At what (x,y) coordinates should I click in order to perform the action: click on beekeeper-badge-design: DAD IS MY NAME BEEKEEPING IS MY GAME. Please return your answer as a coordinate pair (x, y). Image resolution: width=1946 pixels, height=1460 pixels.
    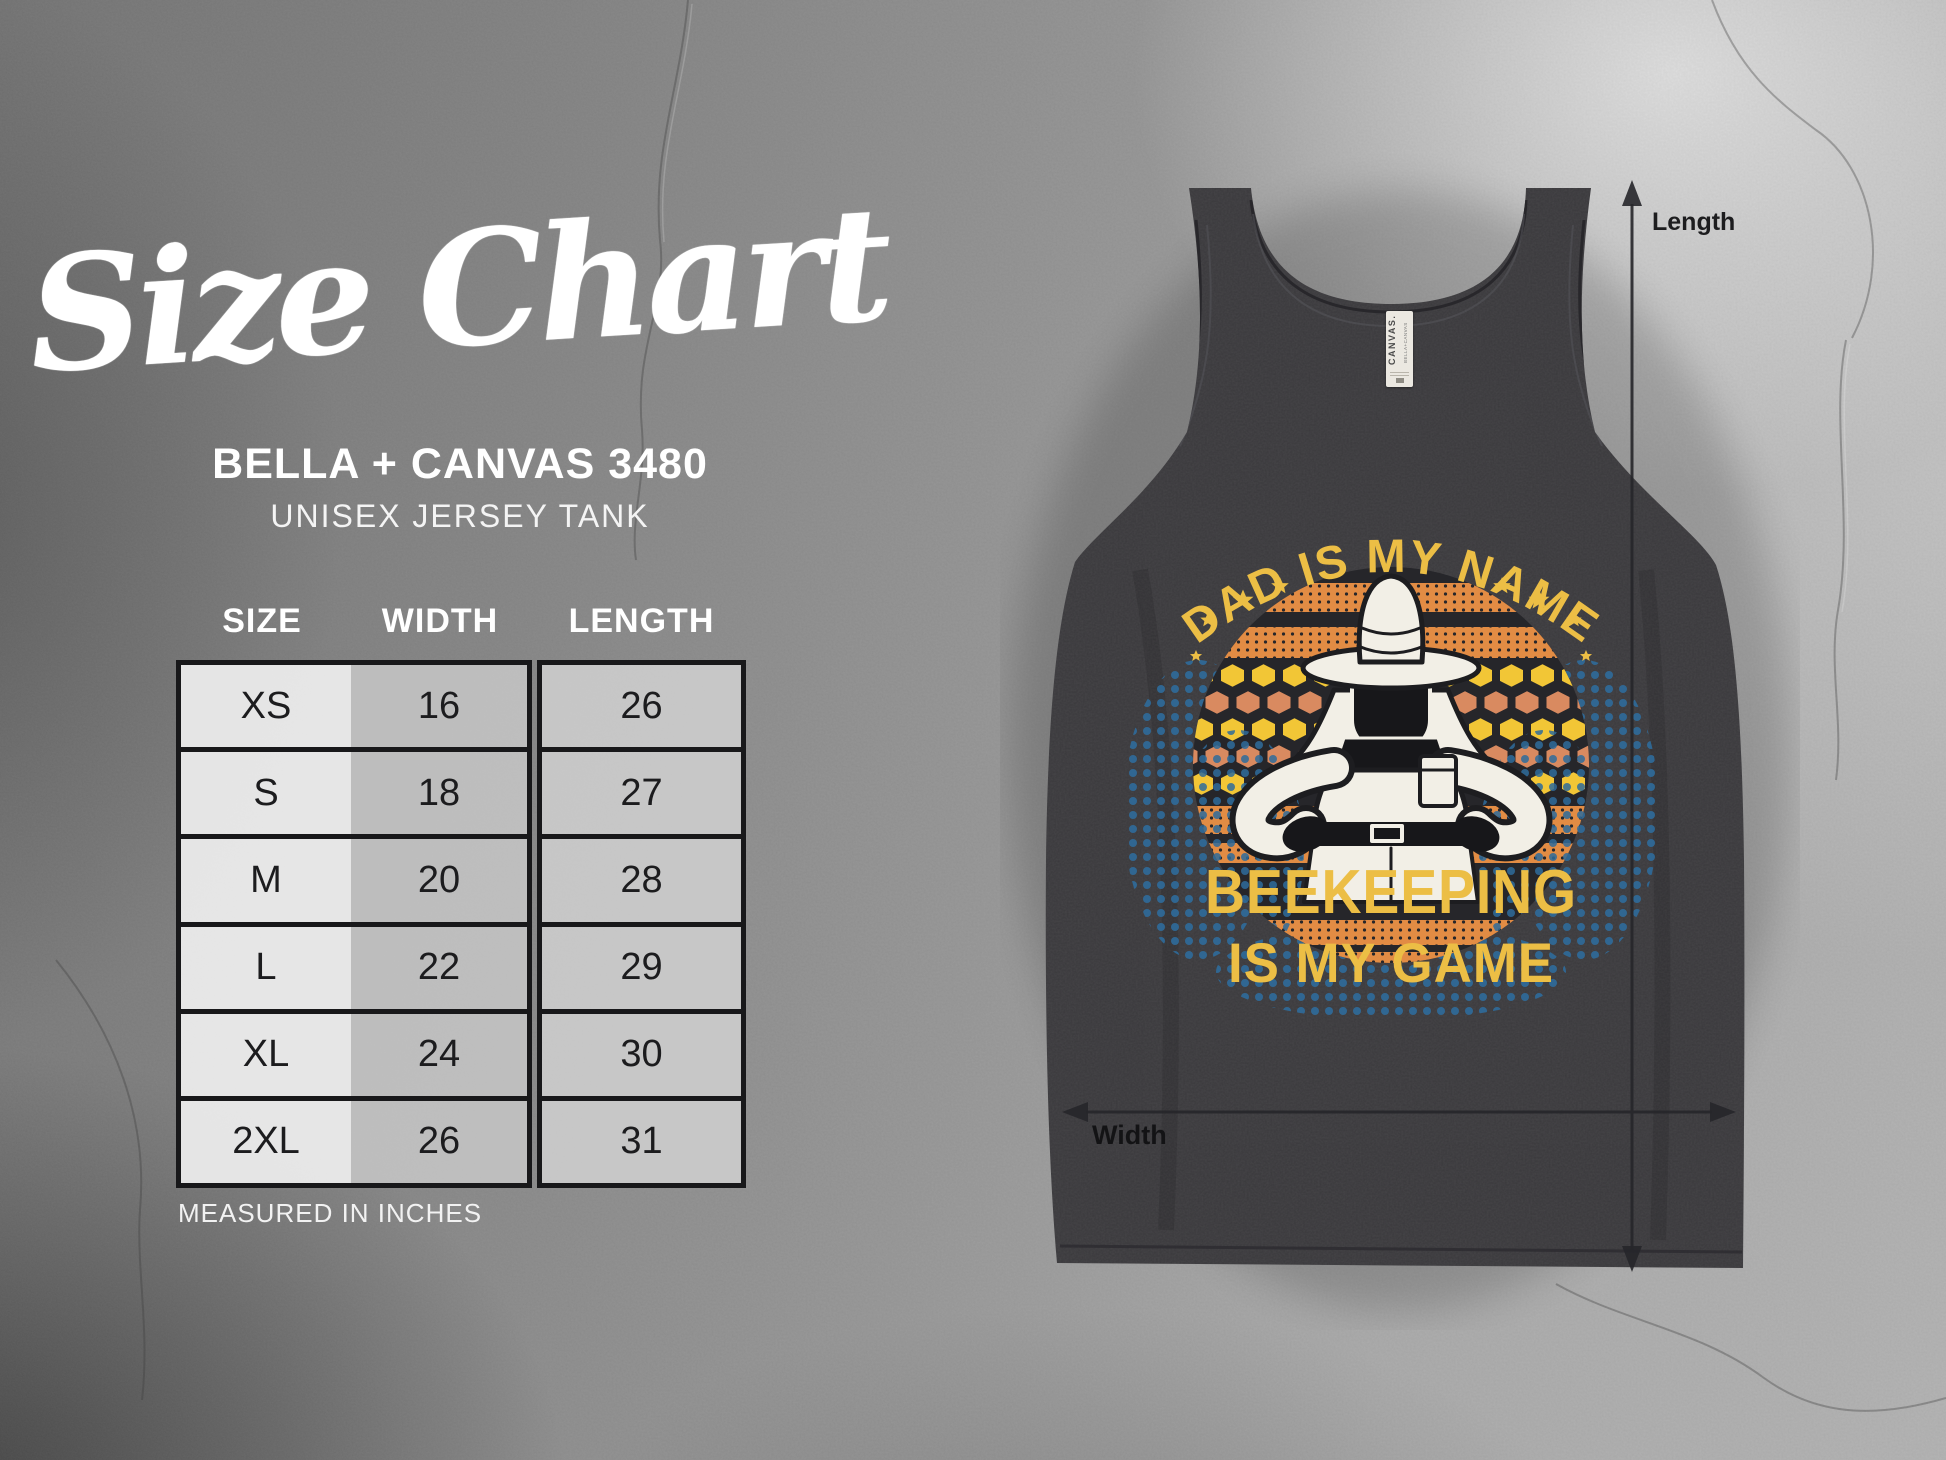
    Looking at the image, I should click on (1391, 774).